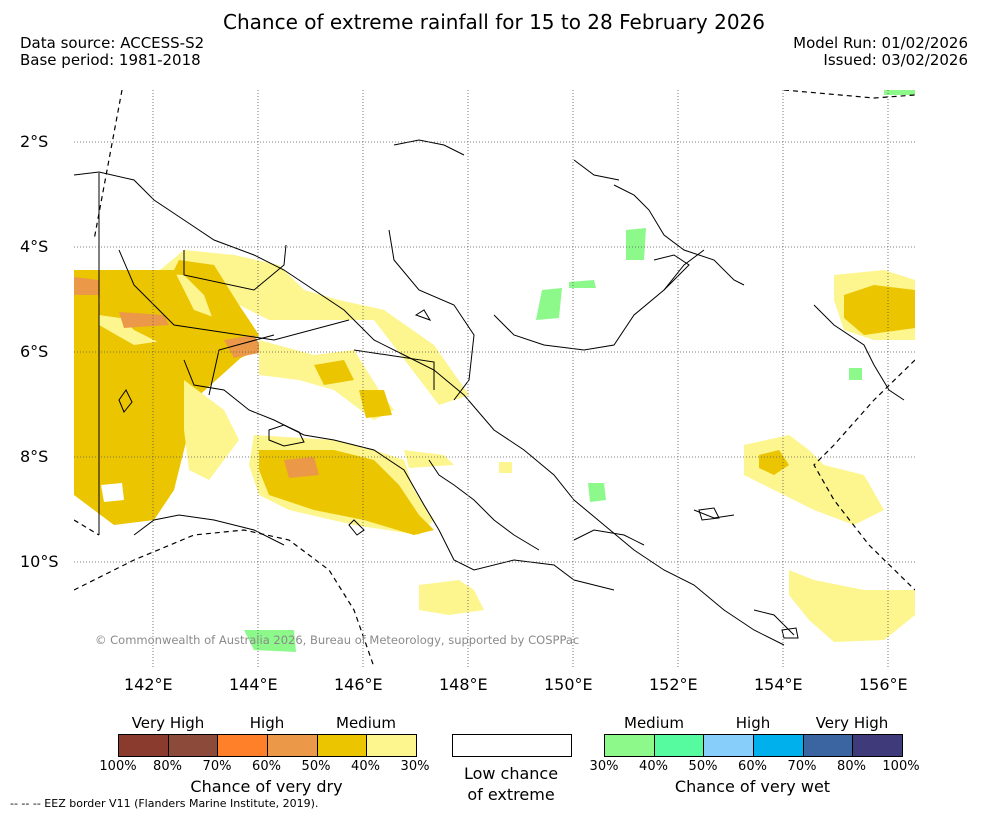 The height and width of the screenshot is (816, 988). Describe the element at coordinates (112, 43) in the screenshot. I see `data-source: Data source: ACCESS-S2` at that location.